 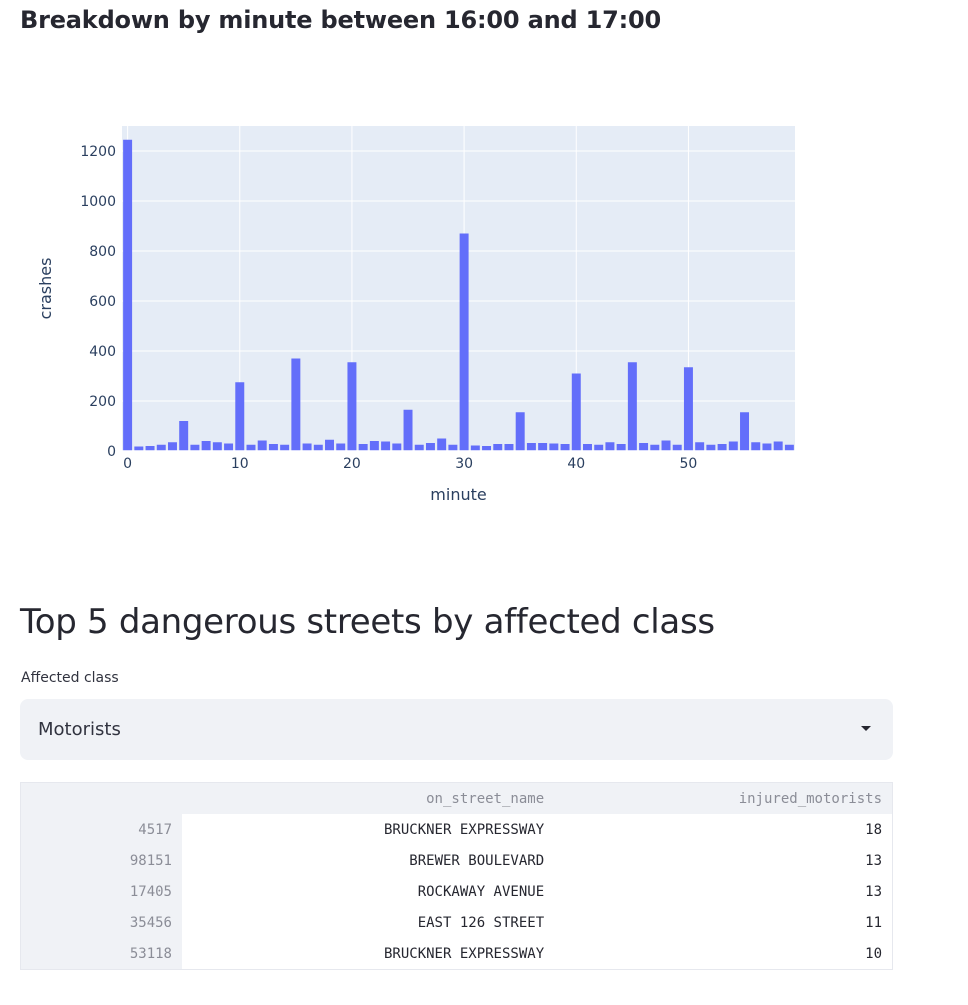 I want to click on row-index: 17405, so click(x=101, y=891).